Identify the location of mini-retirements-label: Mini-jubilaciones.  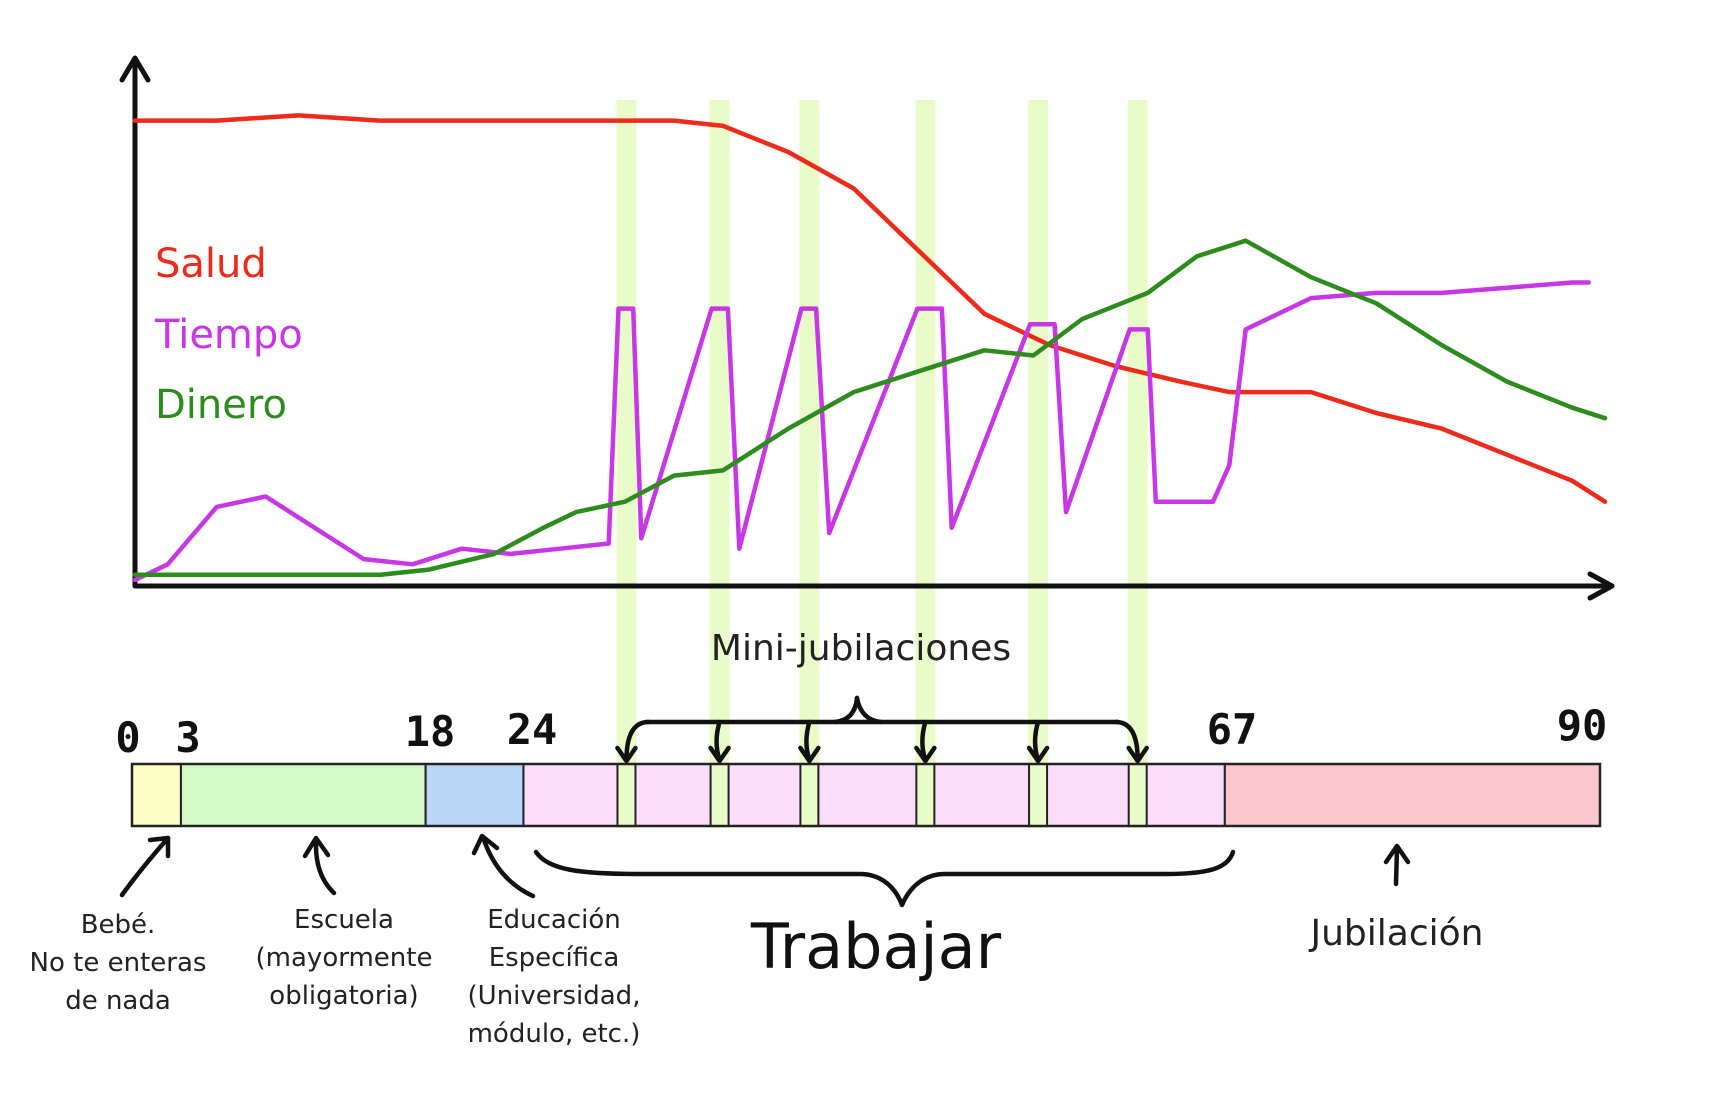
(861, 648).